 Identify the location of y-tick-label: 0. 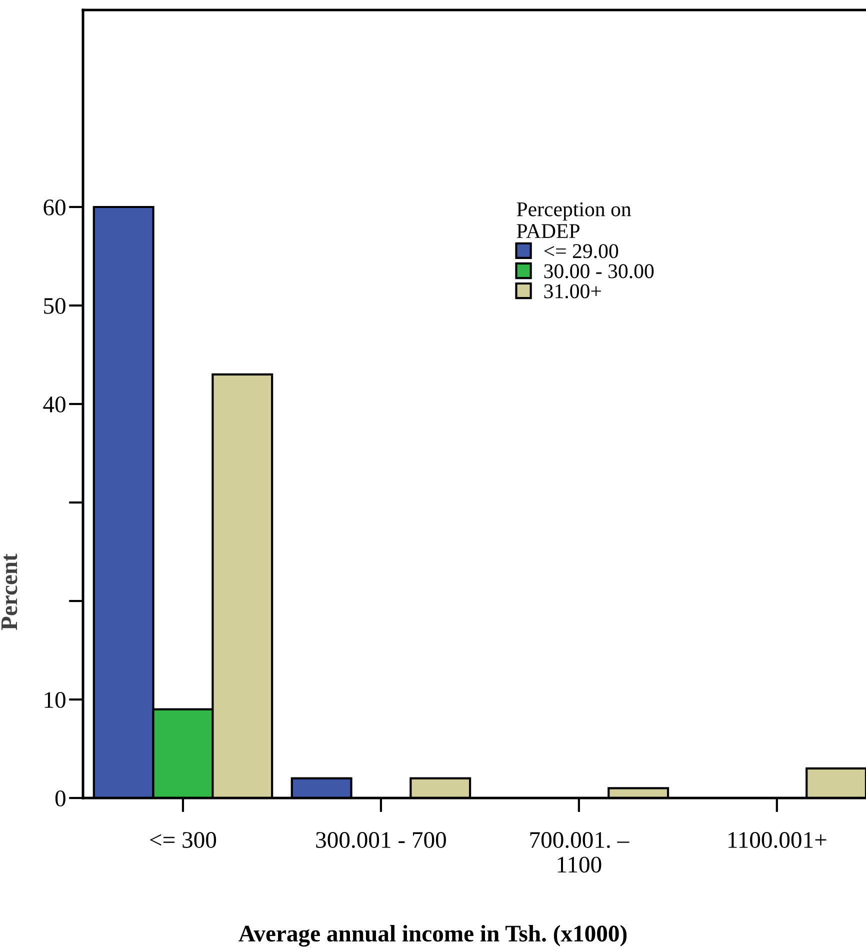
(60, 798).